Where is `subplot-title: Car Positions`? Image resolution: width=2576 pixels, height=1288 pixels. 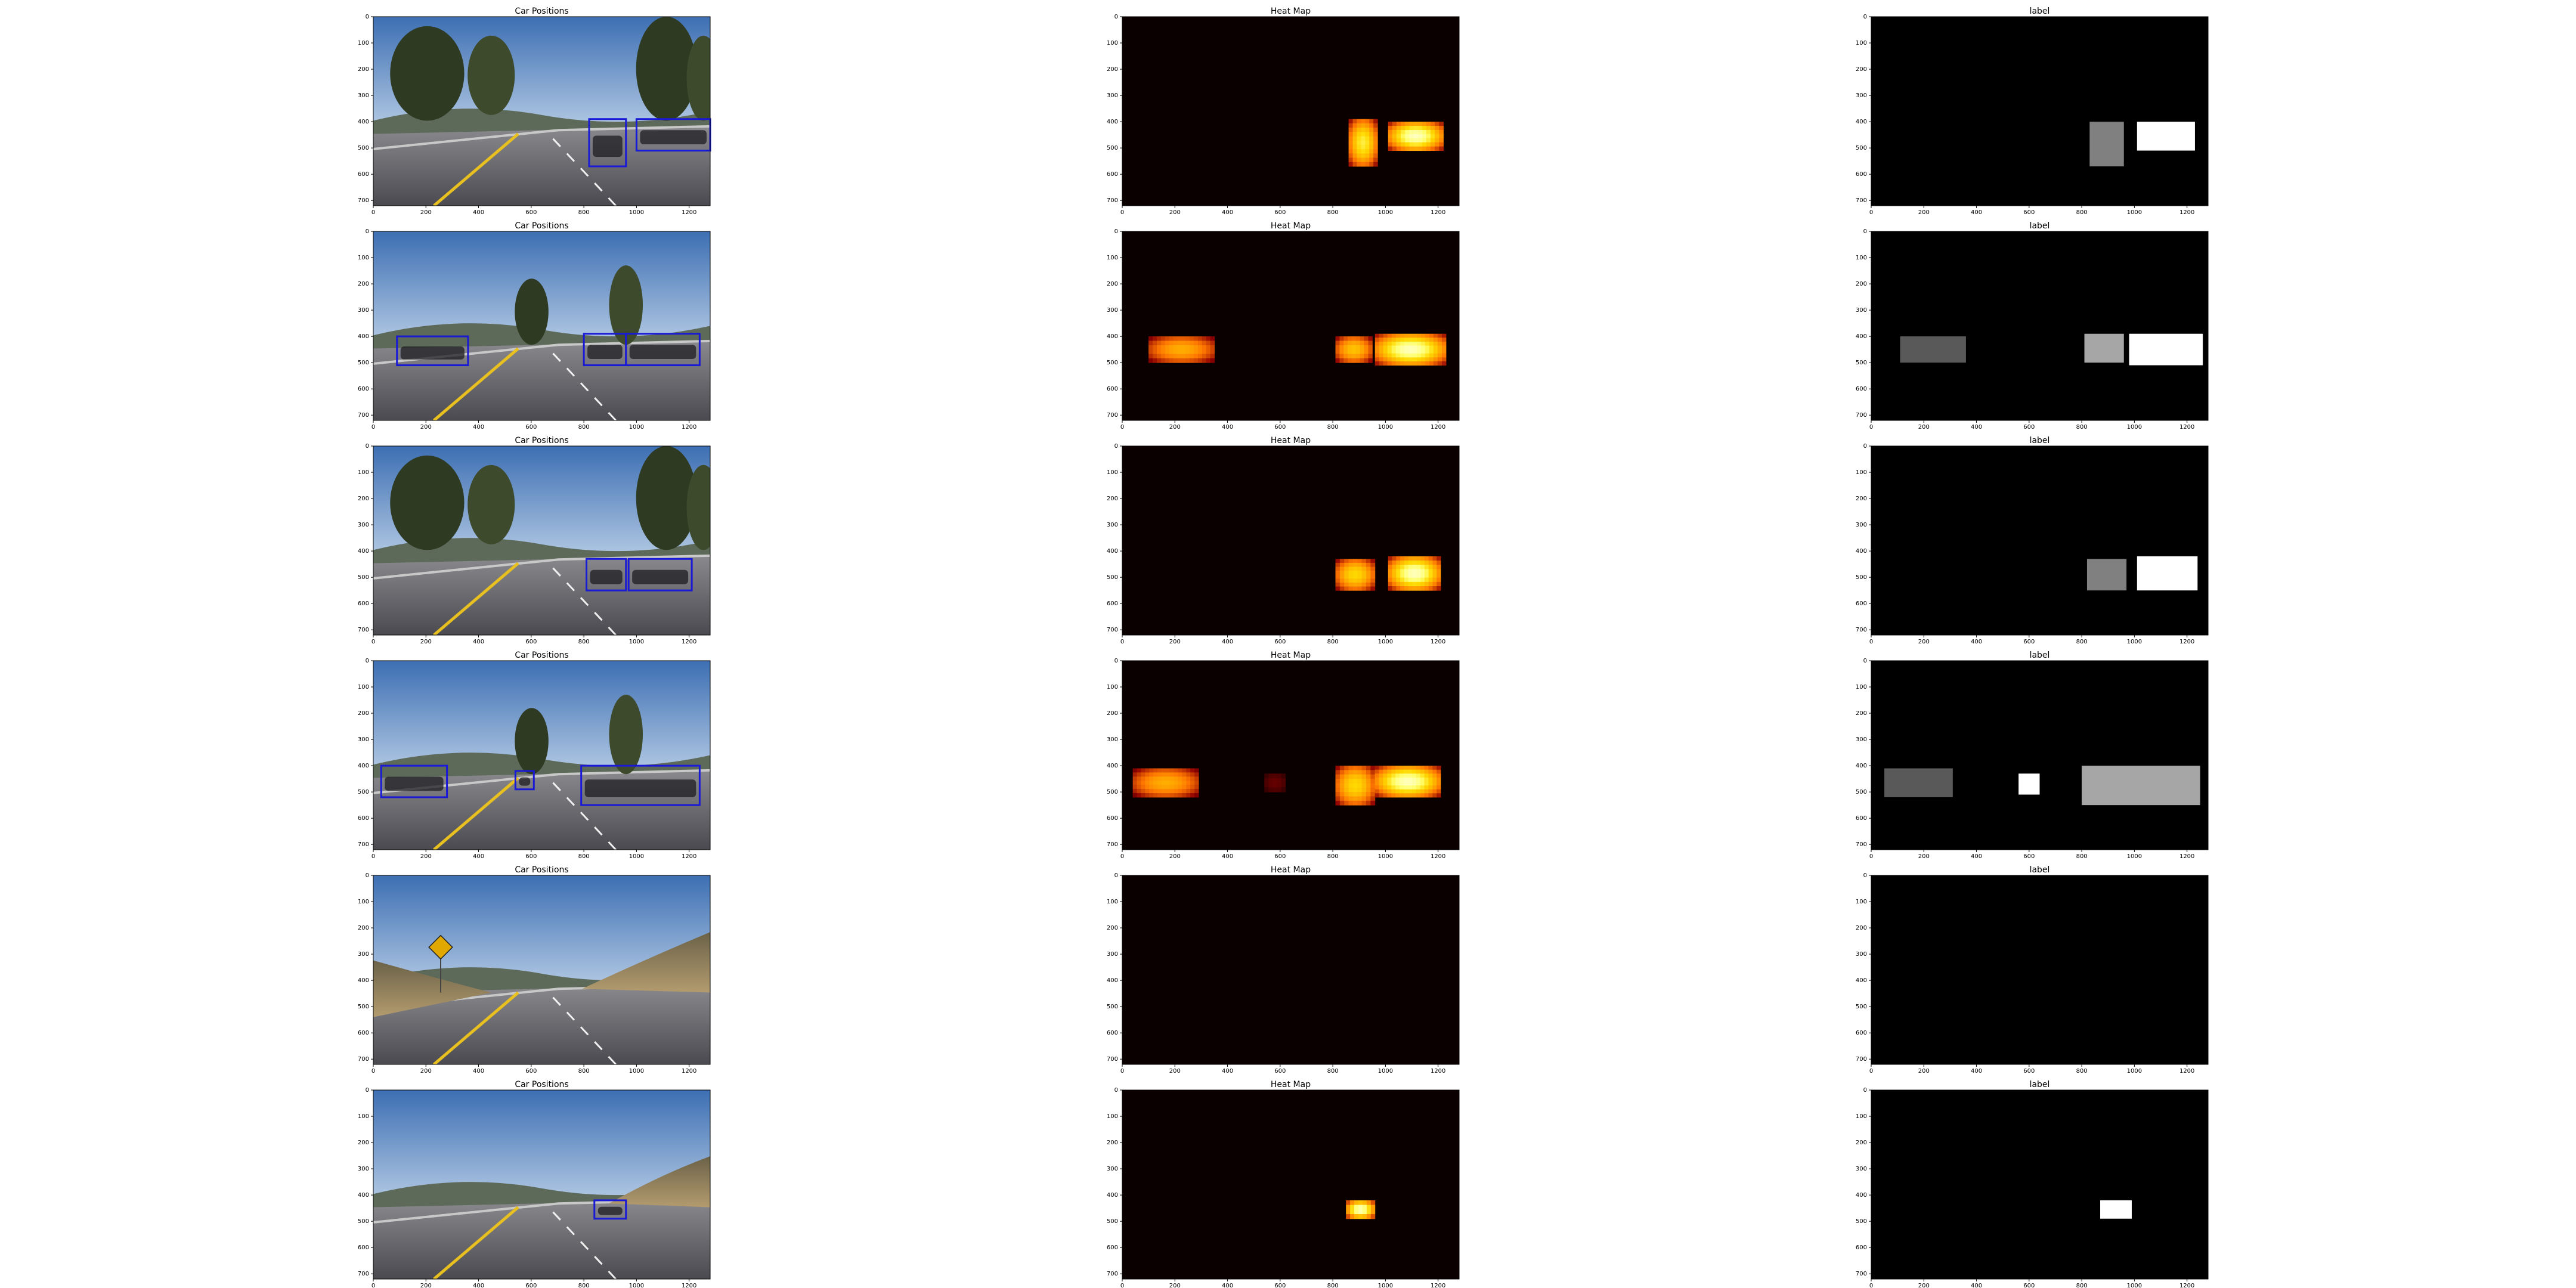 subplot-title: Car Positions is located at coordinates (541, 440).